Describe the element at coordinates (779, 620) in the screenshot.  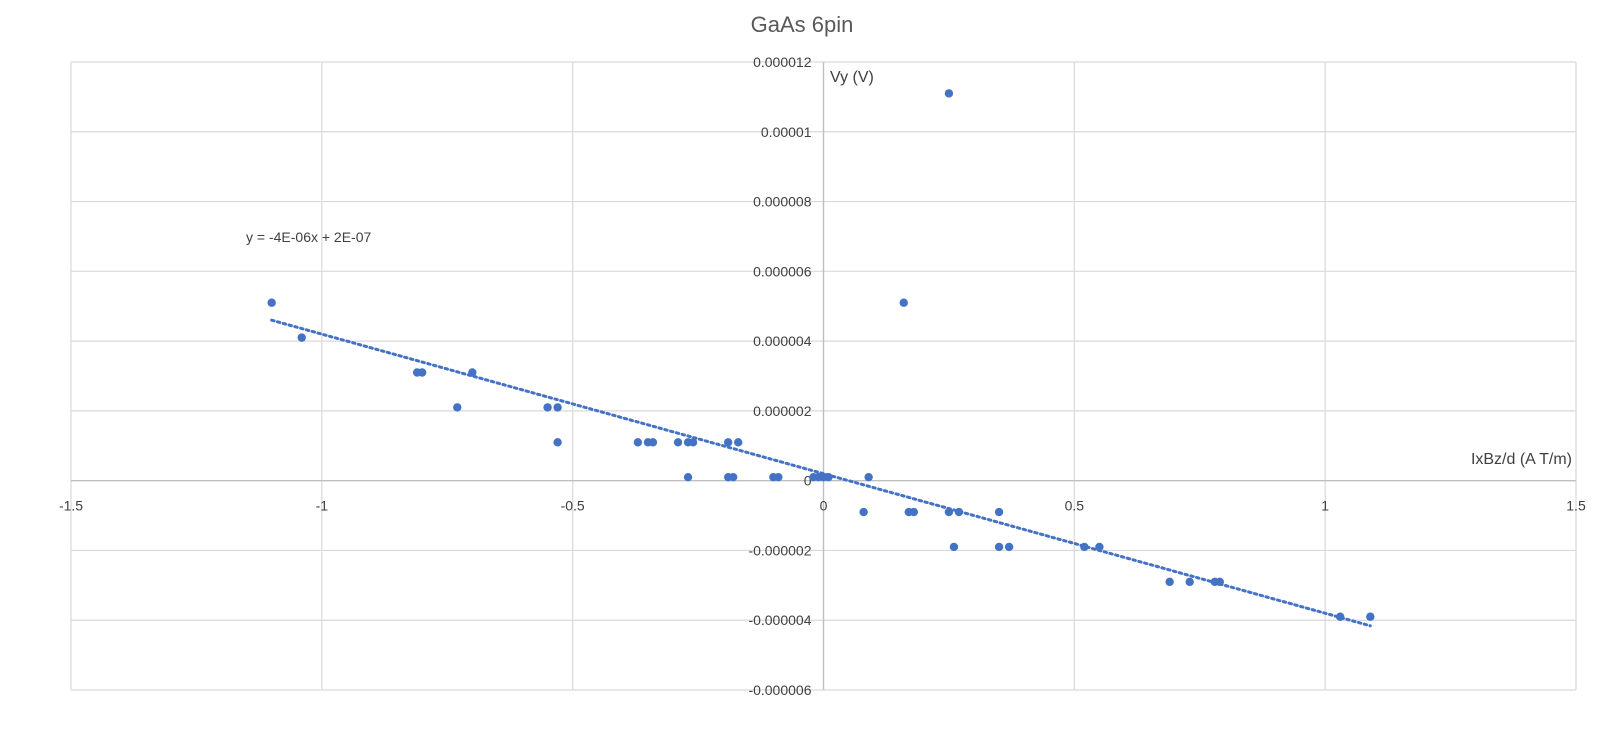
I see `y-tick-label: -0.000004` at that location.